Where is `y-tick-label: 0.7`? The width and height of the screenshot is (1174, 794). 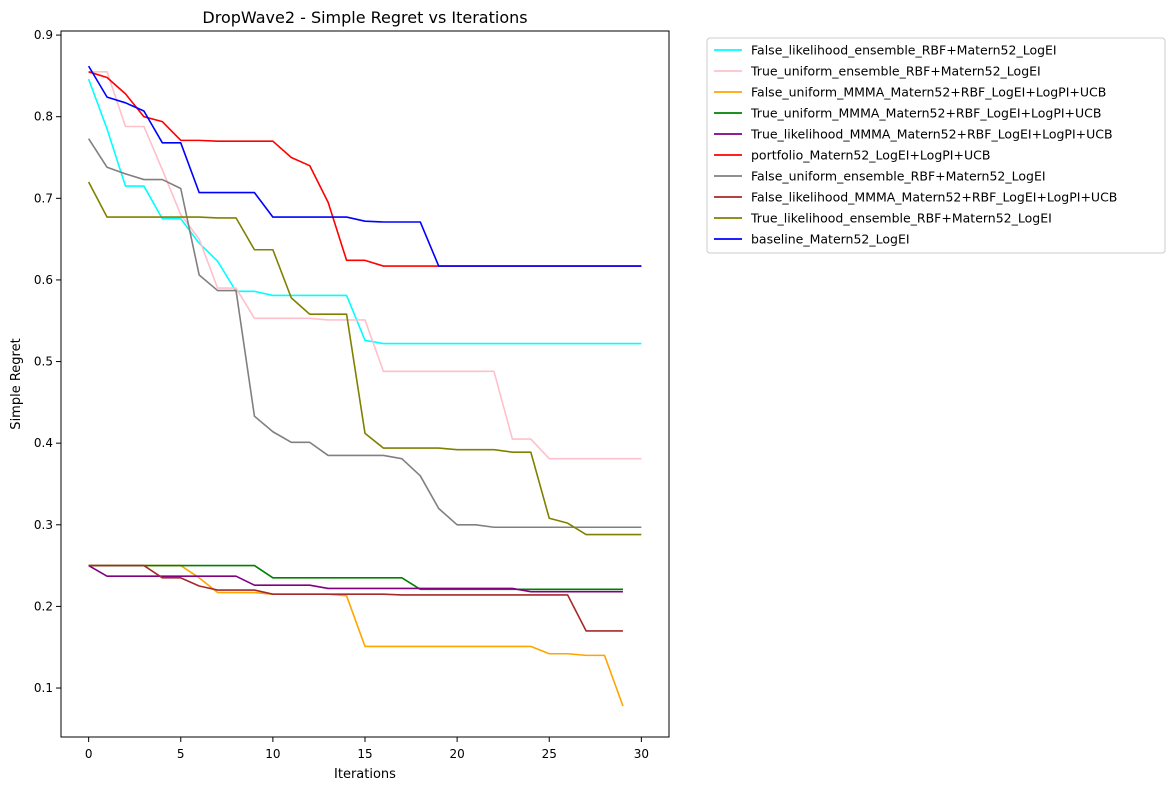
y-tick-label: 0.7 is located at coordinates (43, 198).